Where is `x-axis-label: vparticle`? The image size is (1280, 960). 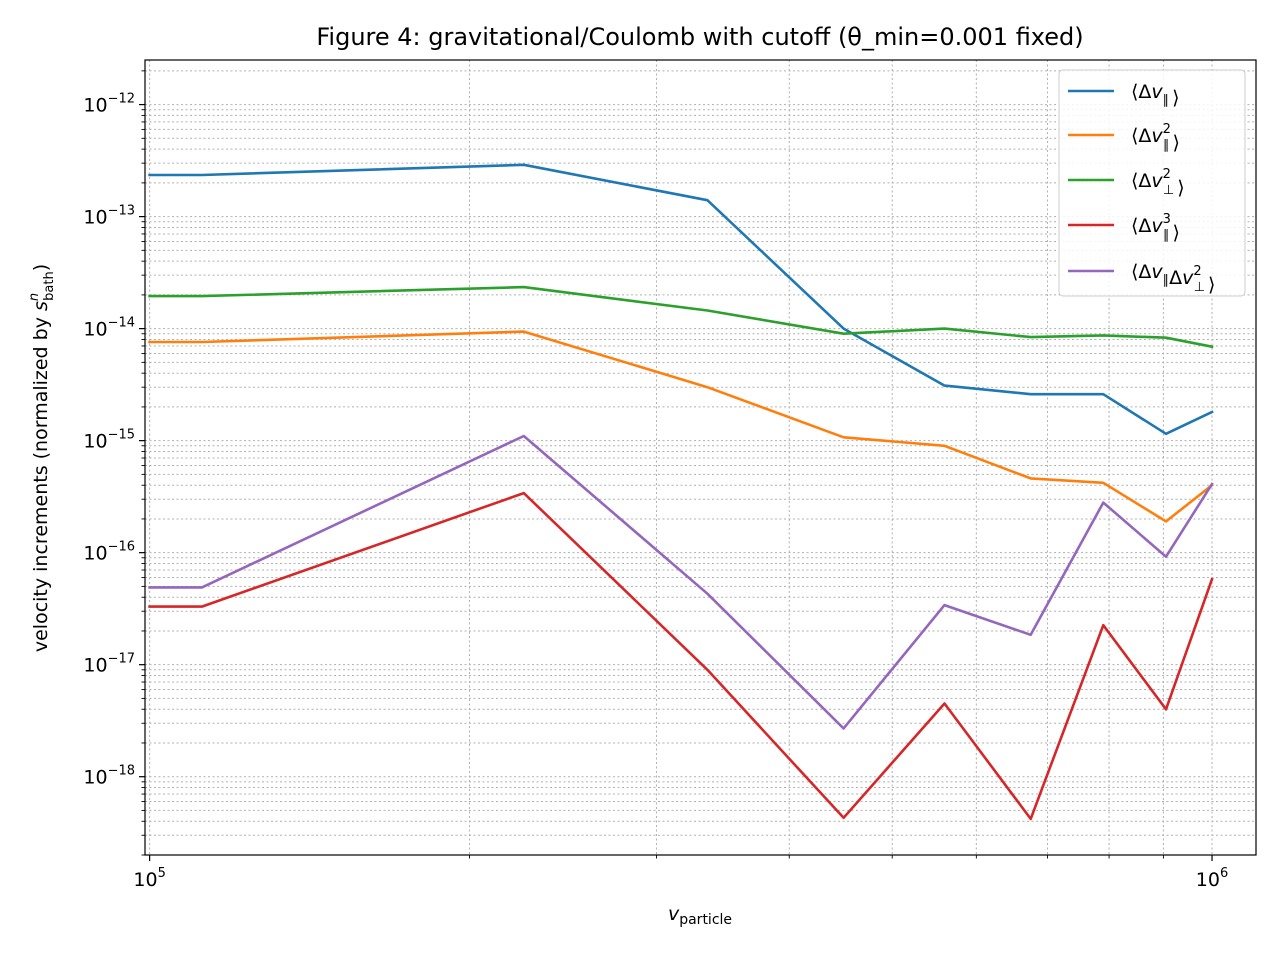
x-axis-label: vparticle is located at coordinates (700, 915).